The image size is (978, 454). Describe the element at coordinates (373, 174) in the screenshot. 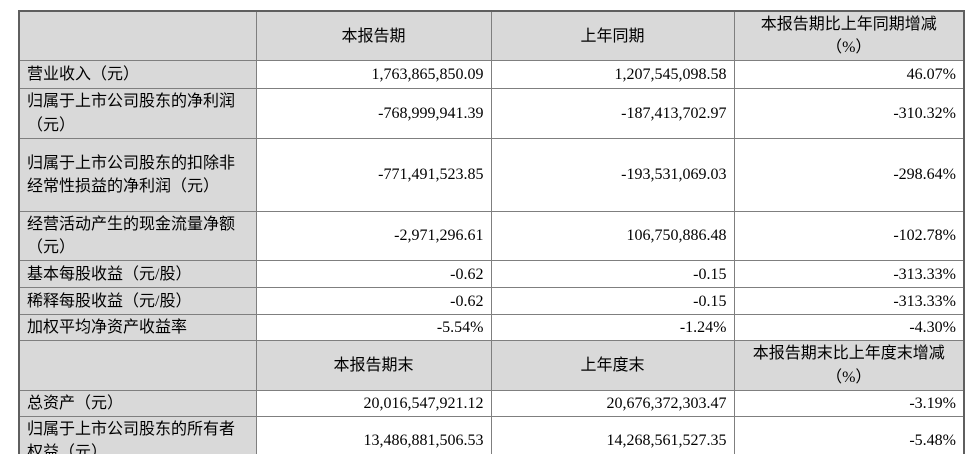

I see `current-value: -771,491,523.85` at that location.